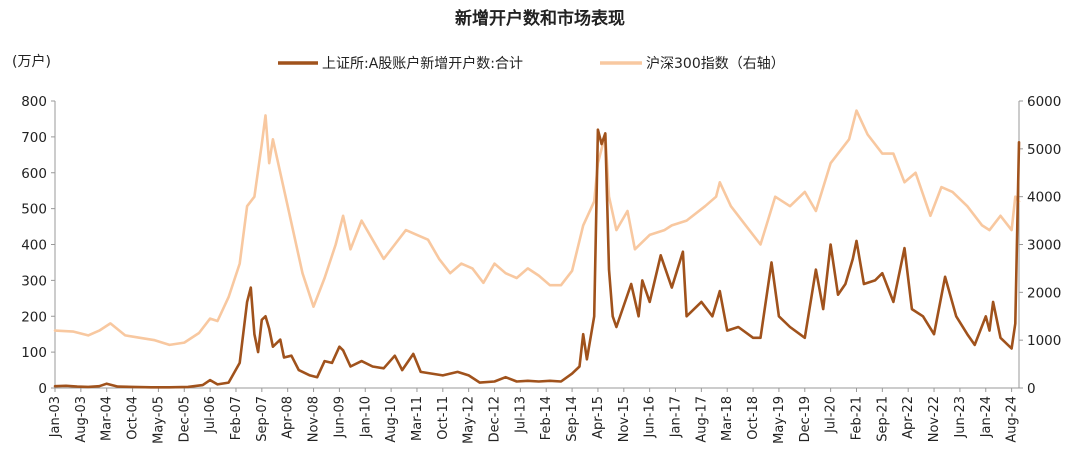 This screenshot has width=1080, height=464. I want to click on x-tick-label: Dec-05, so click(184, 419).